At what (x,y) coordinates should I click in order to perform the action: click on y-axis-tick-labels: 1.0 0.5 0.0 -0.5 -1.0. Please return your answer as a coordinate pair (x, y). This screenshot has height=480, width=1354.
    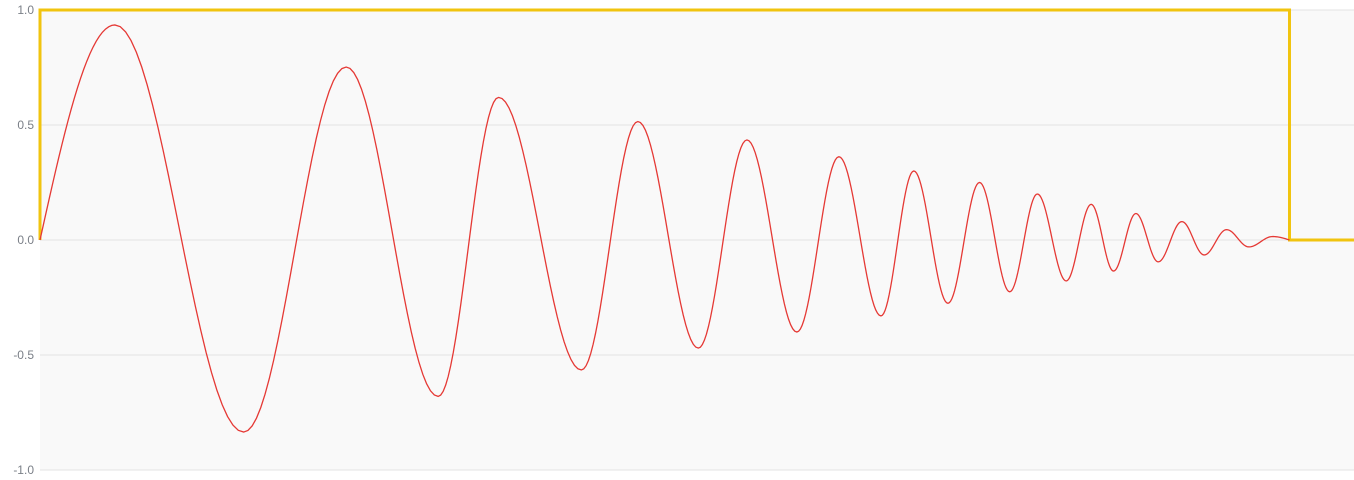
    Looking at the image, I should click on (23, 240).